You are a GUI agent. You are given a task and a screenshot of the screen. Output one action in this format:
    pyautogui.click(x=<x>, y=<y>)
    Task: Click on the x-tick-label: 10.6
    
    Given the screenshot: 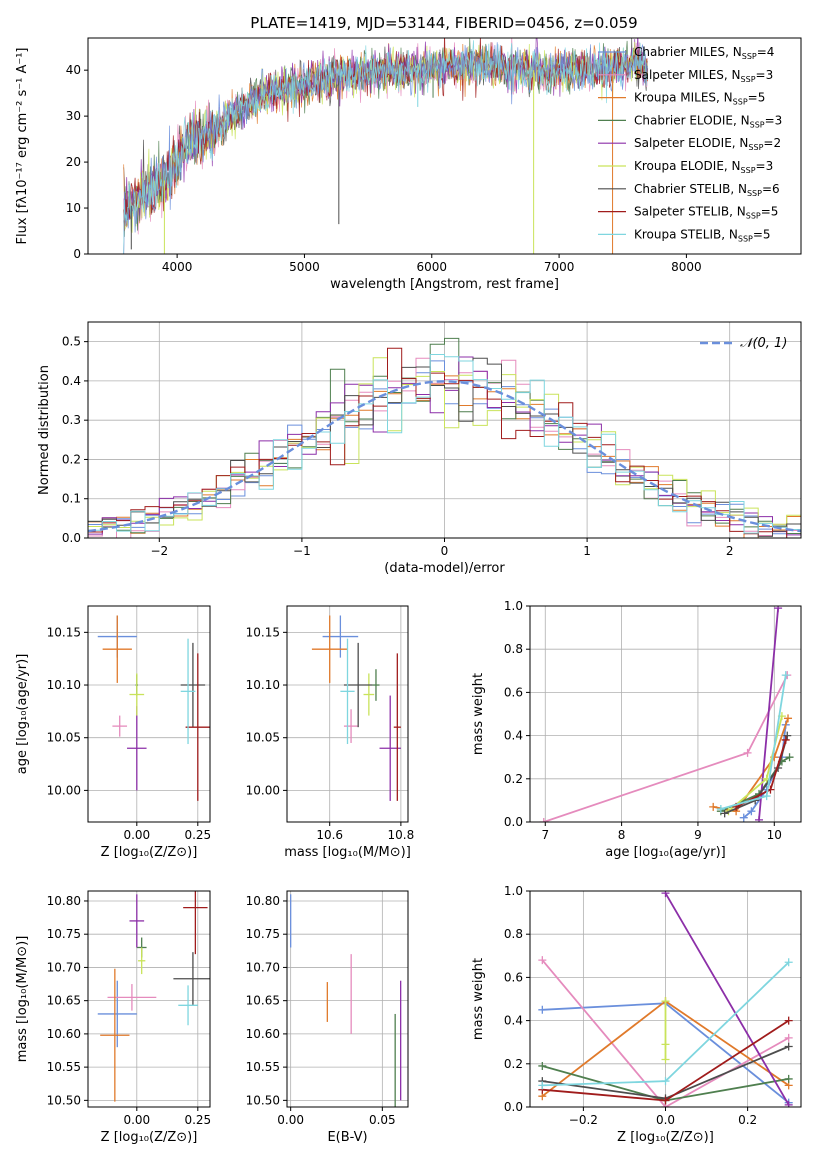 What is the action you would take?
    pyautogui.click(x=329, y=835)
    